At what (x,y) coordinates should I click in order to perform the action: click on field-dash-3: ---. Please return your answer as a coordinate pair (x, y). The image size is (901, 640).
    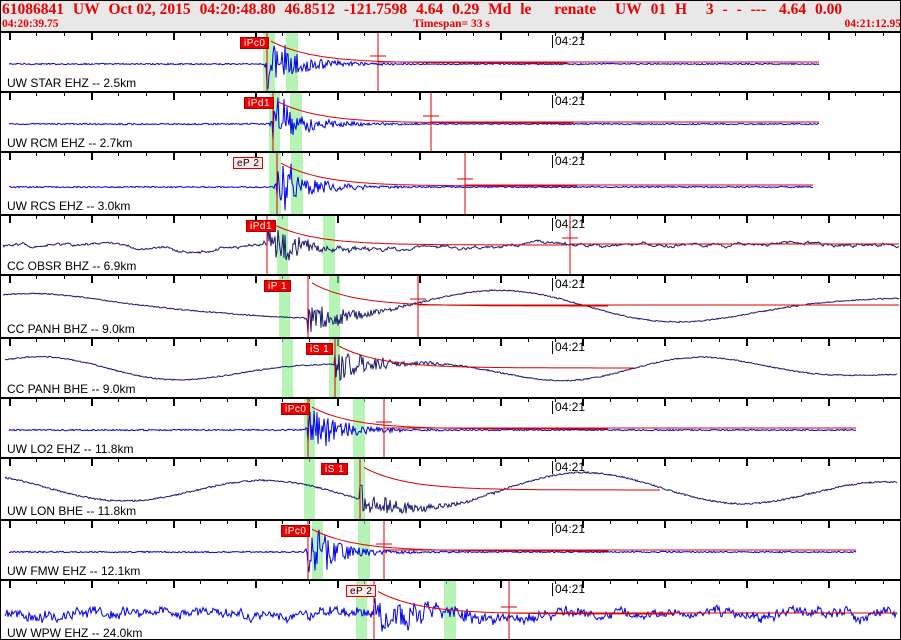
    Looking at the image, I should click on (758, 9).